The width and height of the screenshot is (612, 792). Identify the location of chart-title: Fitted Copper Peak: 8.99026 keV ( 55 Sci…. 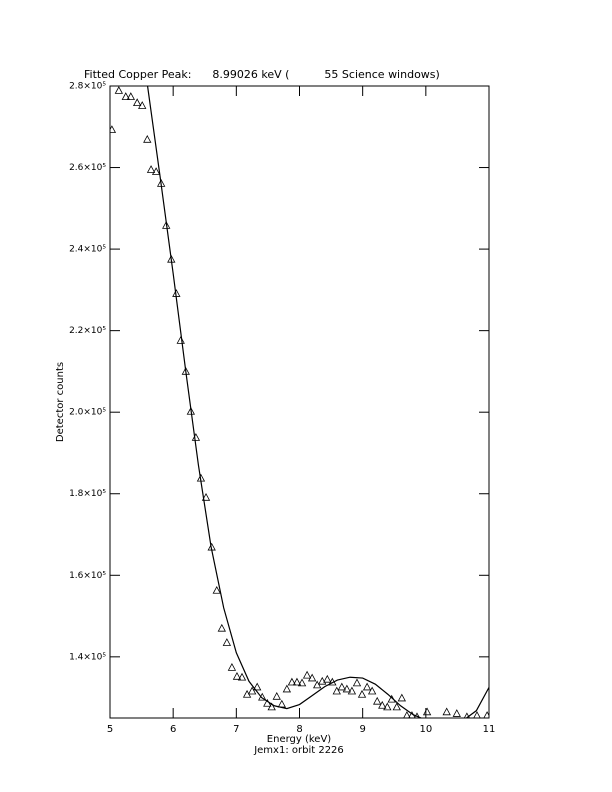
(262, 74).